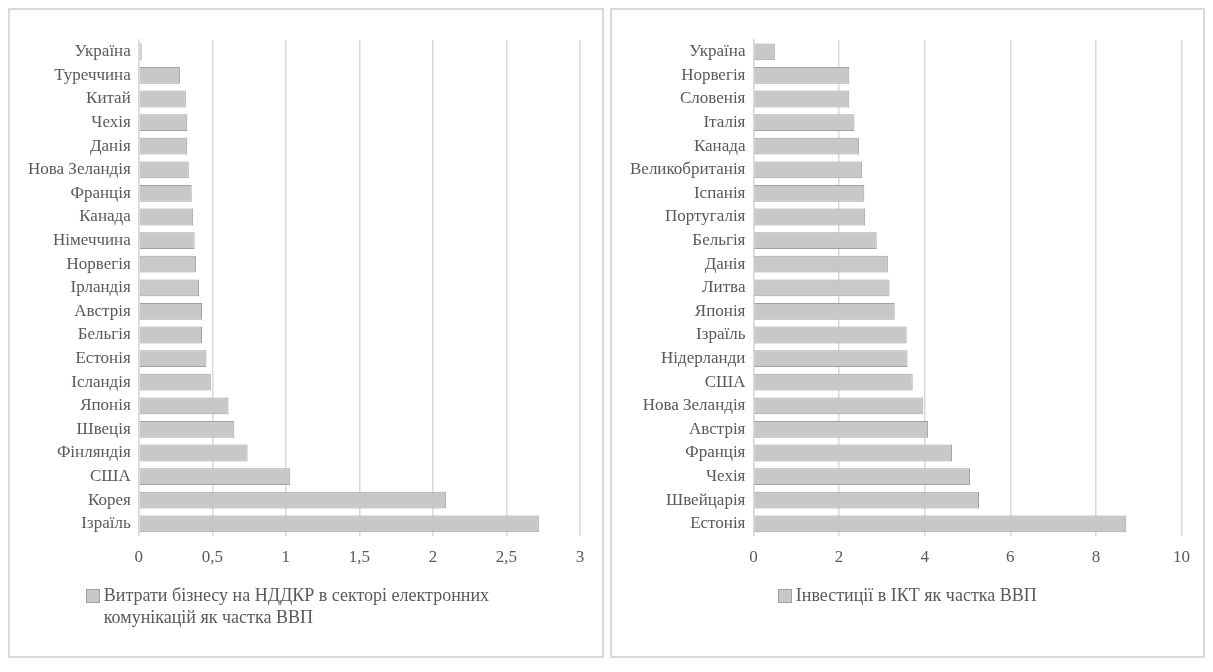 The height and width of the screenshot is (672, 1213). Describe the element at coordinates (724, 122) in the screenshot. I see `y-tick-label: Італія` at that location.